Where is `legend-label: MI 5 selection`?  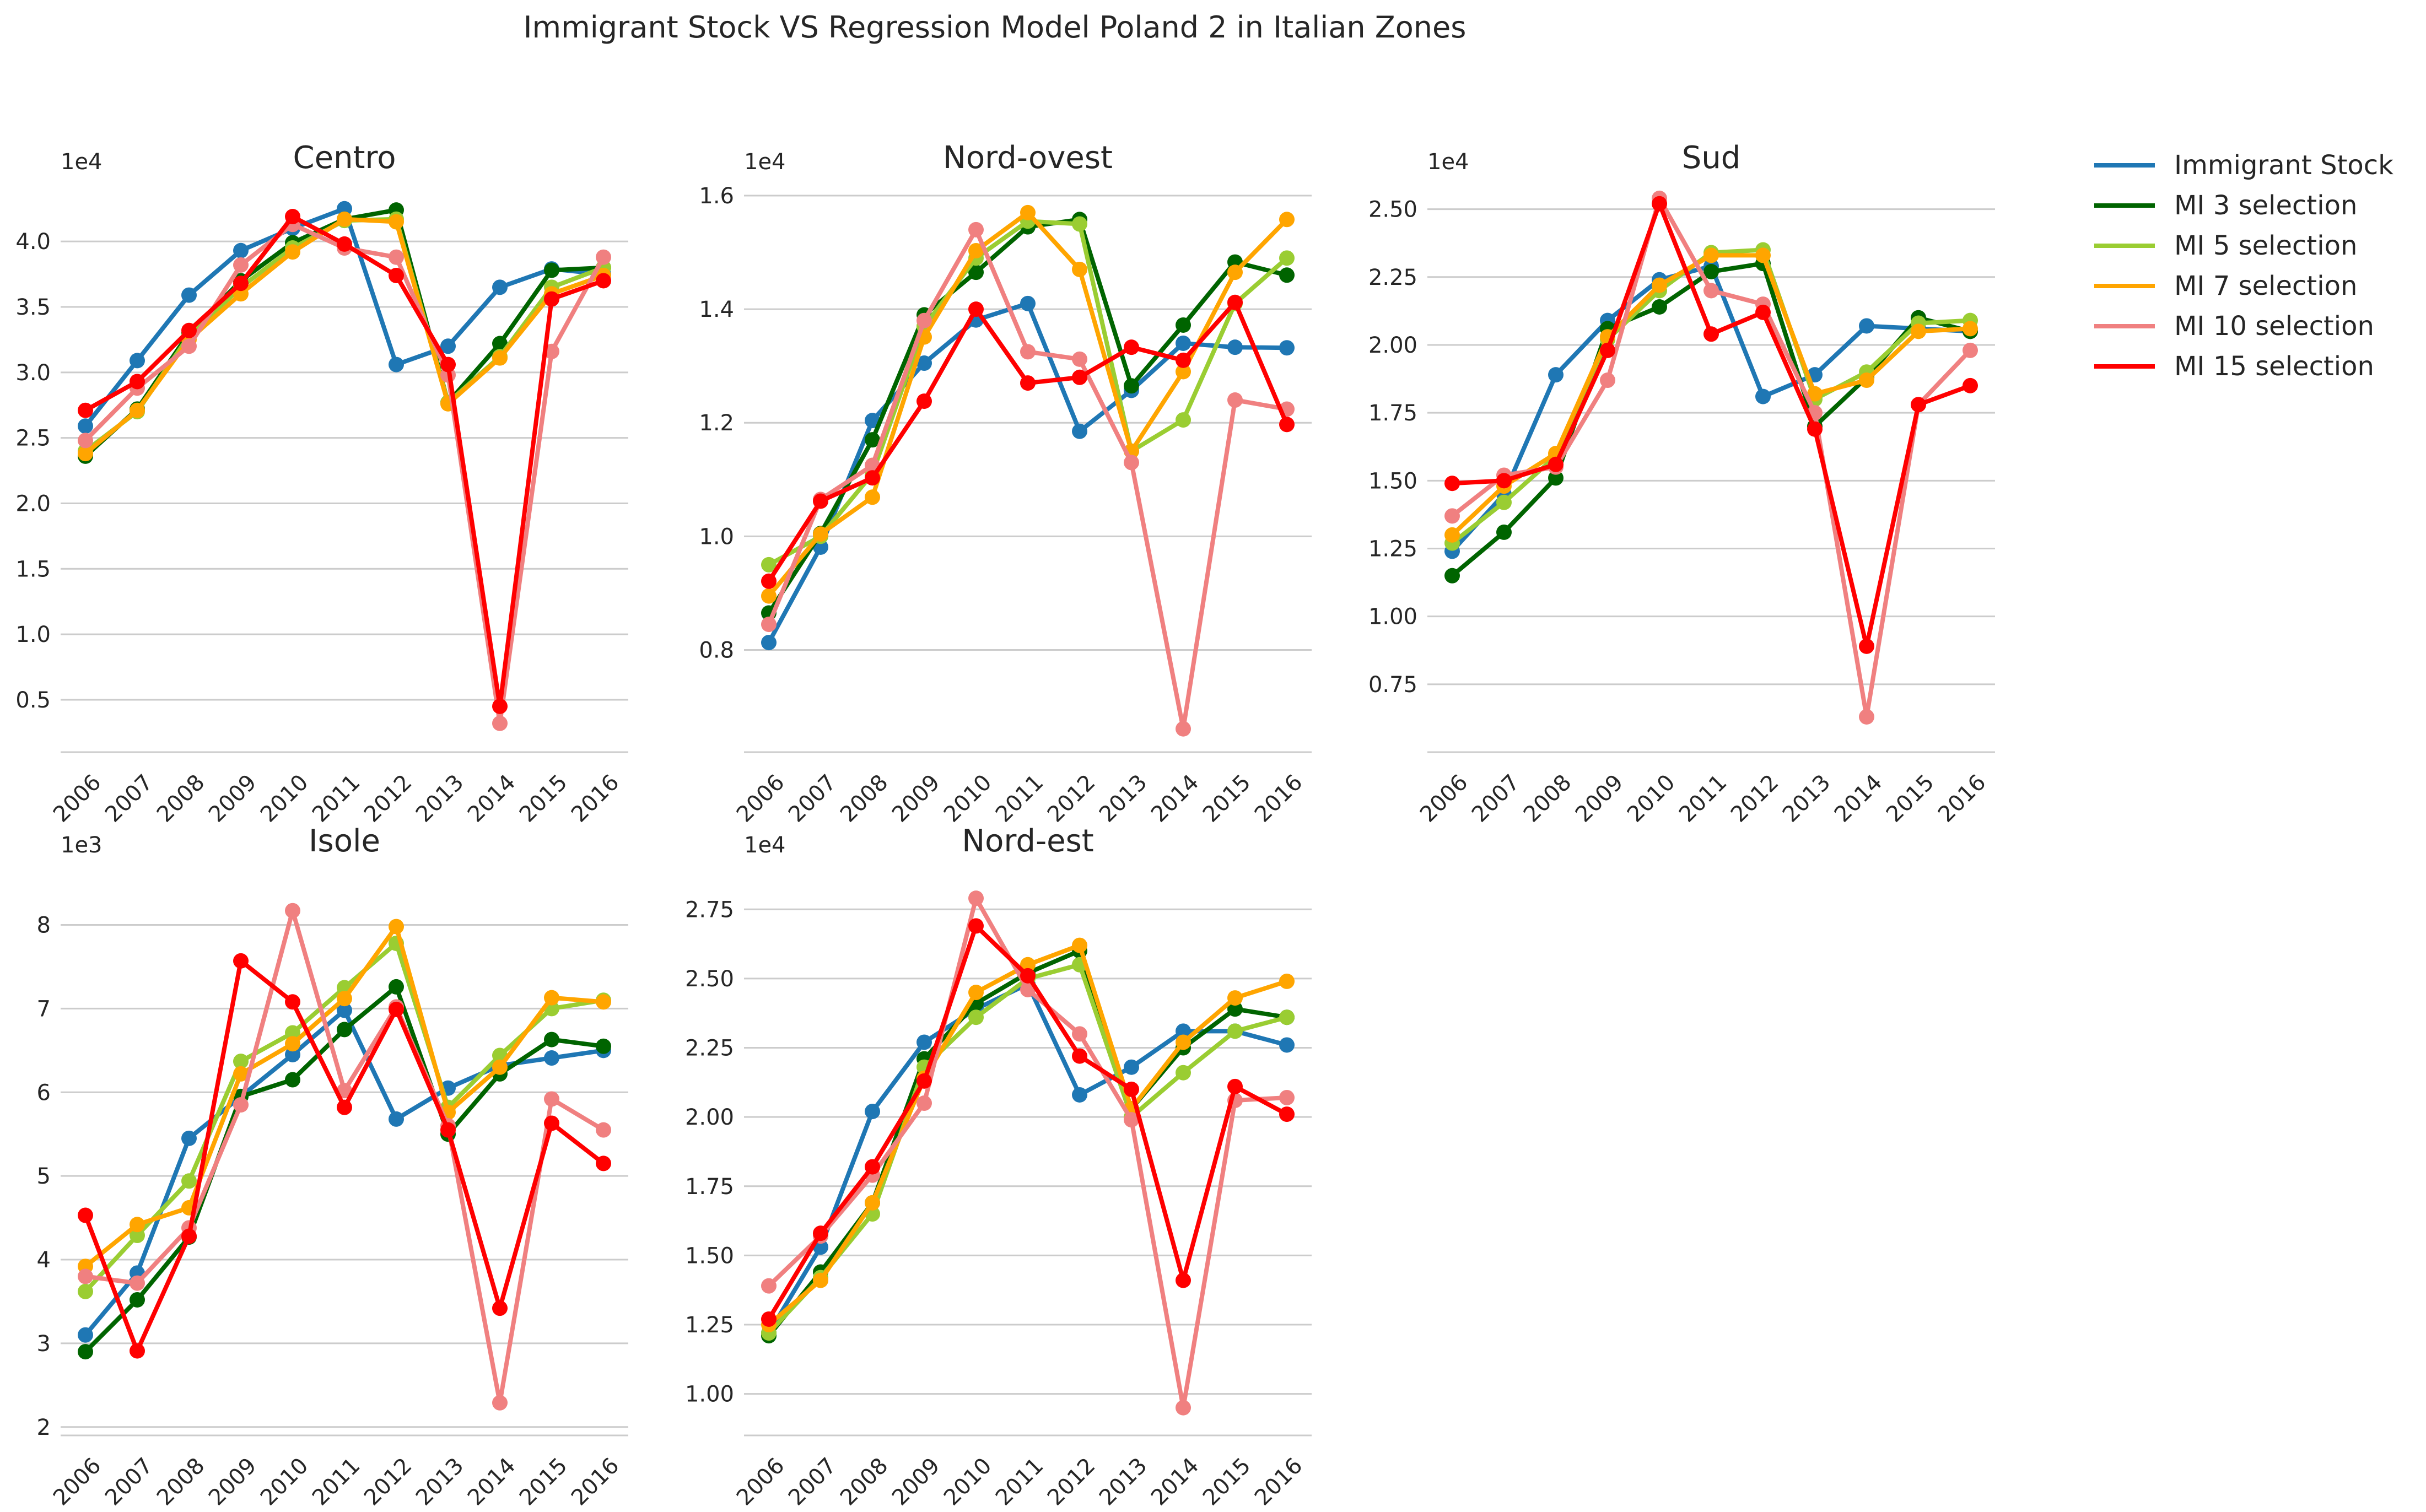
legend-label: MI 5 selection is located at coordinates (2265, 245).